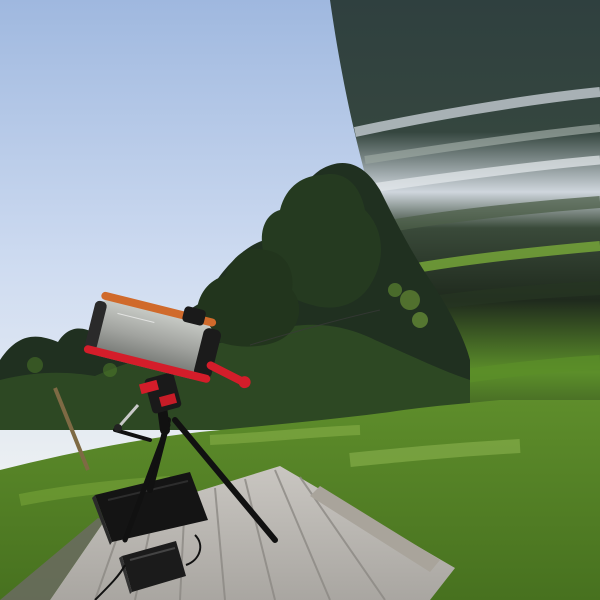 The height and width of the screenshot is (600, 600). I want to click on telescope-mount, so click(148, 402).